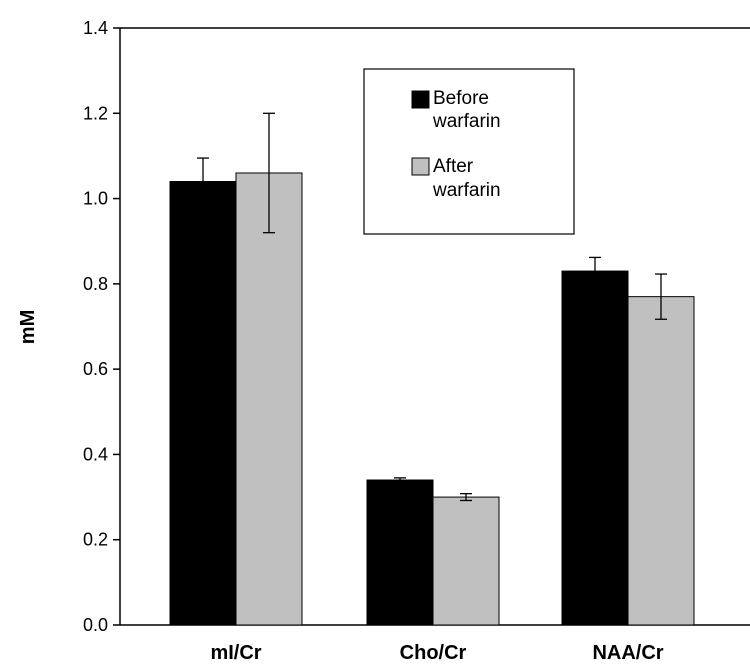  Describe the element at coordinates (466, 190) in the screenshot. I see `legend-label-after-line2: warfarin` at that location.